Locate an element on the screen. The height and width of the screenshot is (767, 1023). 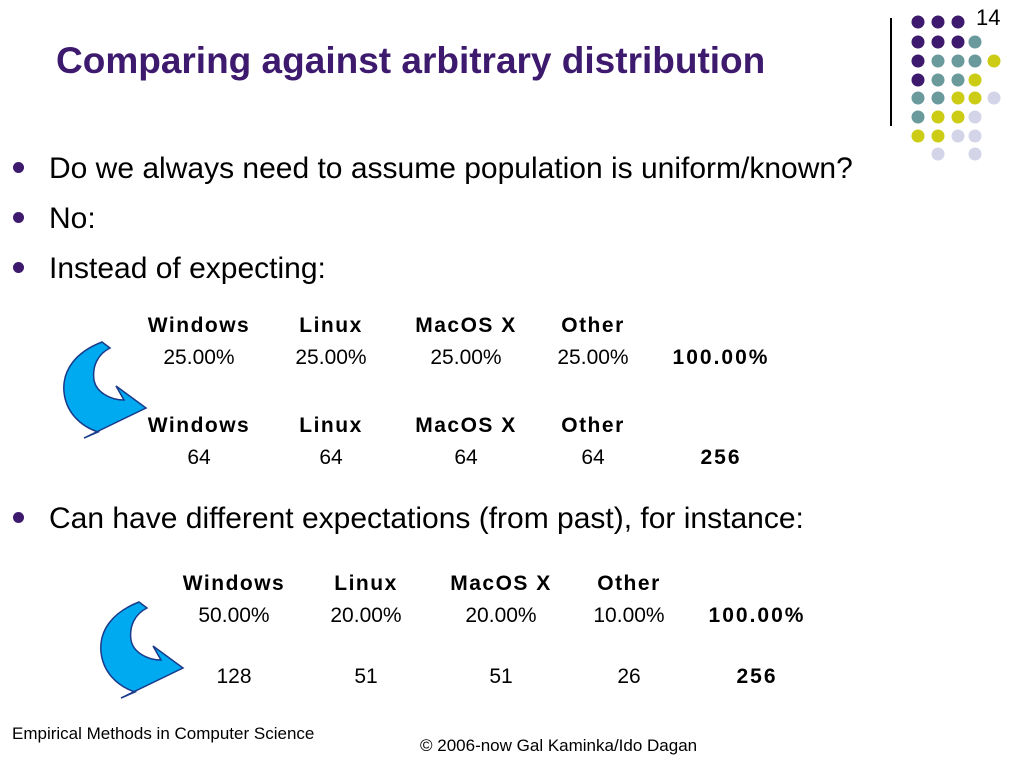
slide-title: Comparing against arbitrary distribution is located at coordinates (411, 60).